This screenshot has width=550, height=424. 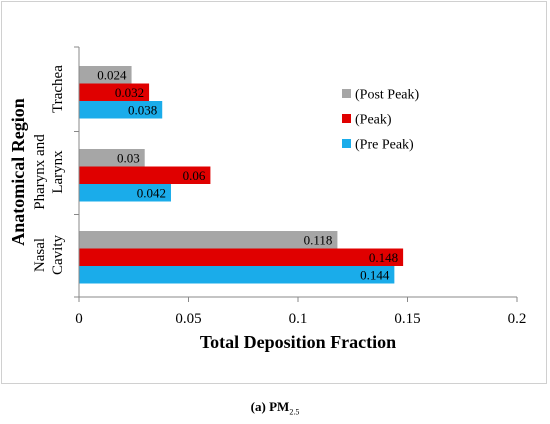 What do you see at coordinates (298, 342) in the screenshot?
I see `x-axis-title: Total Deposition Fraction` at bounding box center [298, 342].